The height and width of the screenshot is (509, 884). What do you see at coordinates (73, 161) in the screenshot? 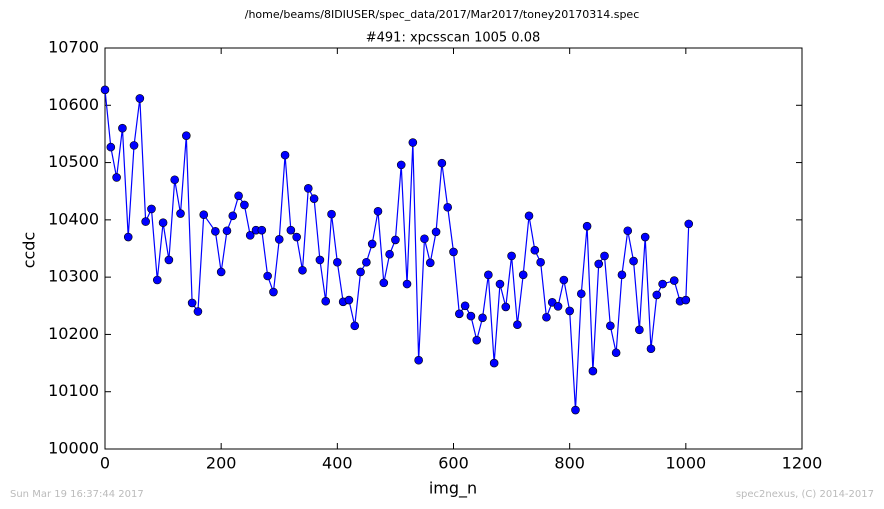
I see `y-tick-label: 10500` at bounding box center [73, 161].